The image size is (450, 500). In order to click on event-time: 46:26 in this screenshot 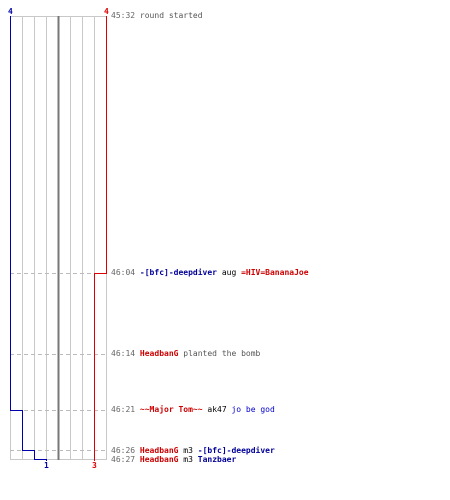, I will do `click(123, 450)`.